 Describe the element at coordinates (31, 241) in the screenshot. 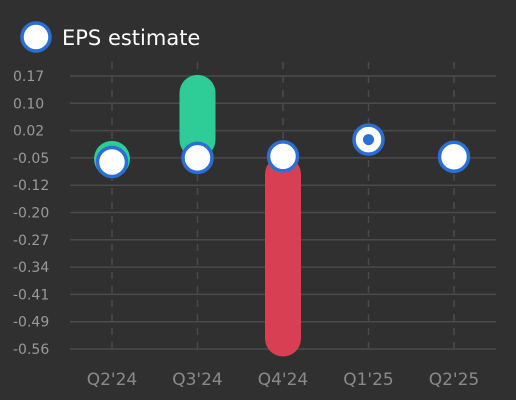

I see `y-tick-label: -0.27` at that location.